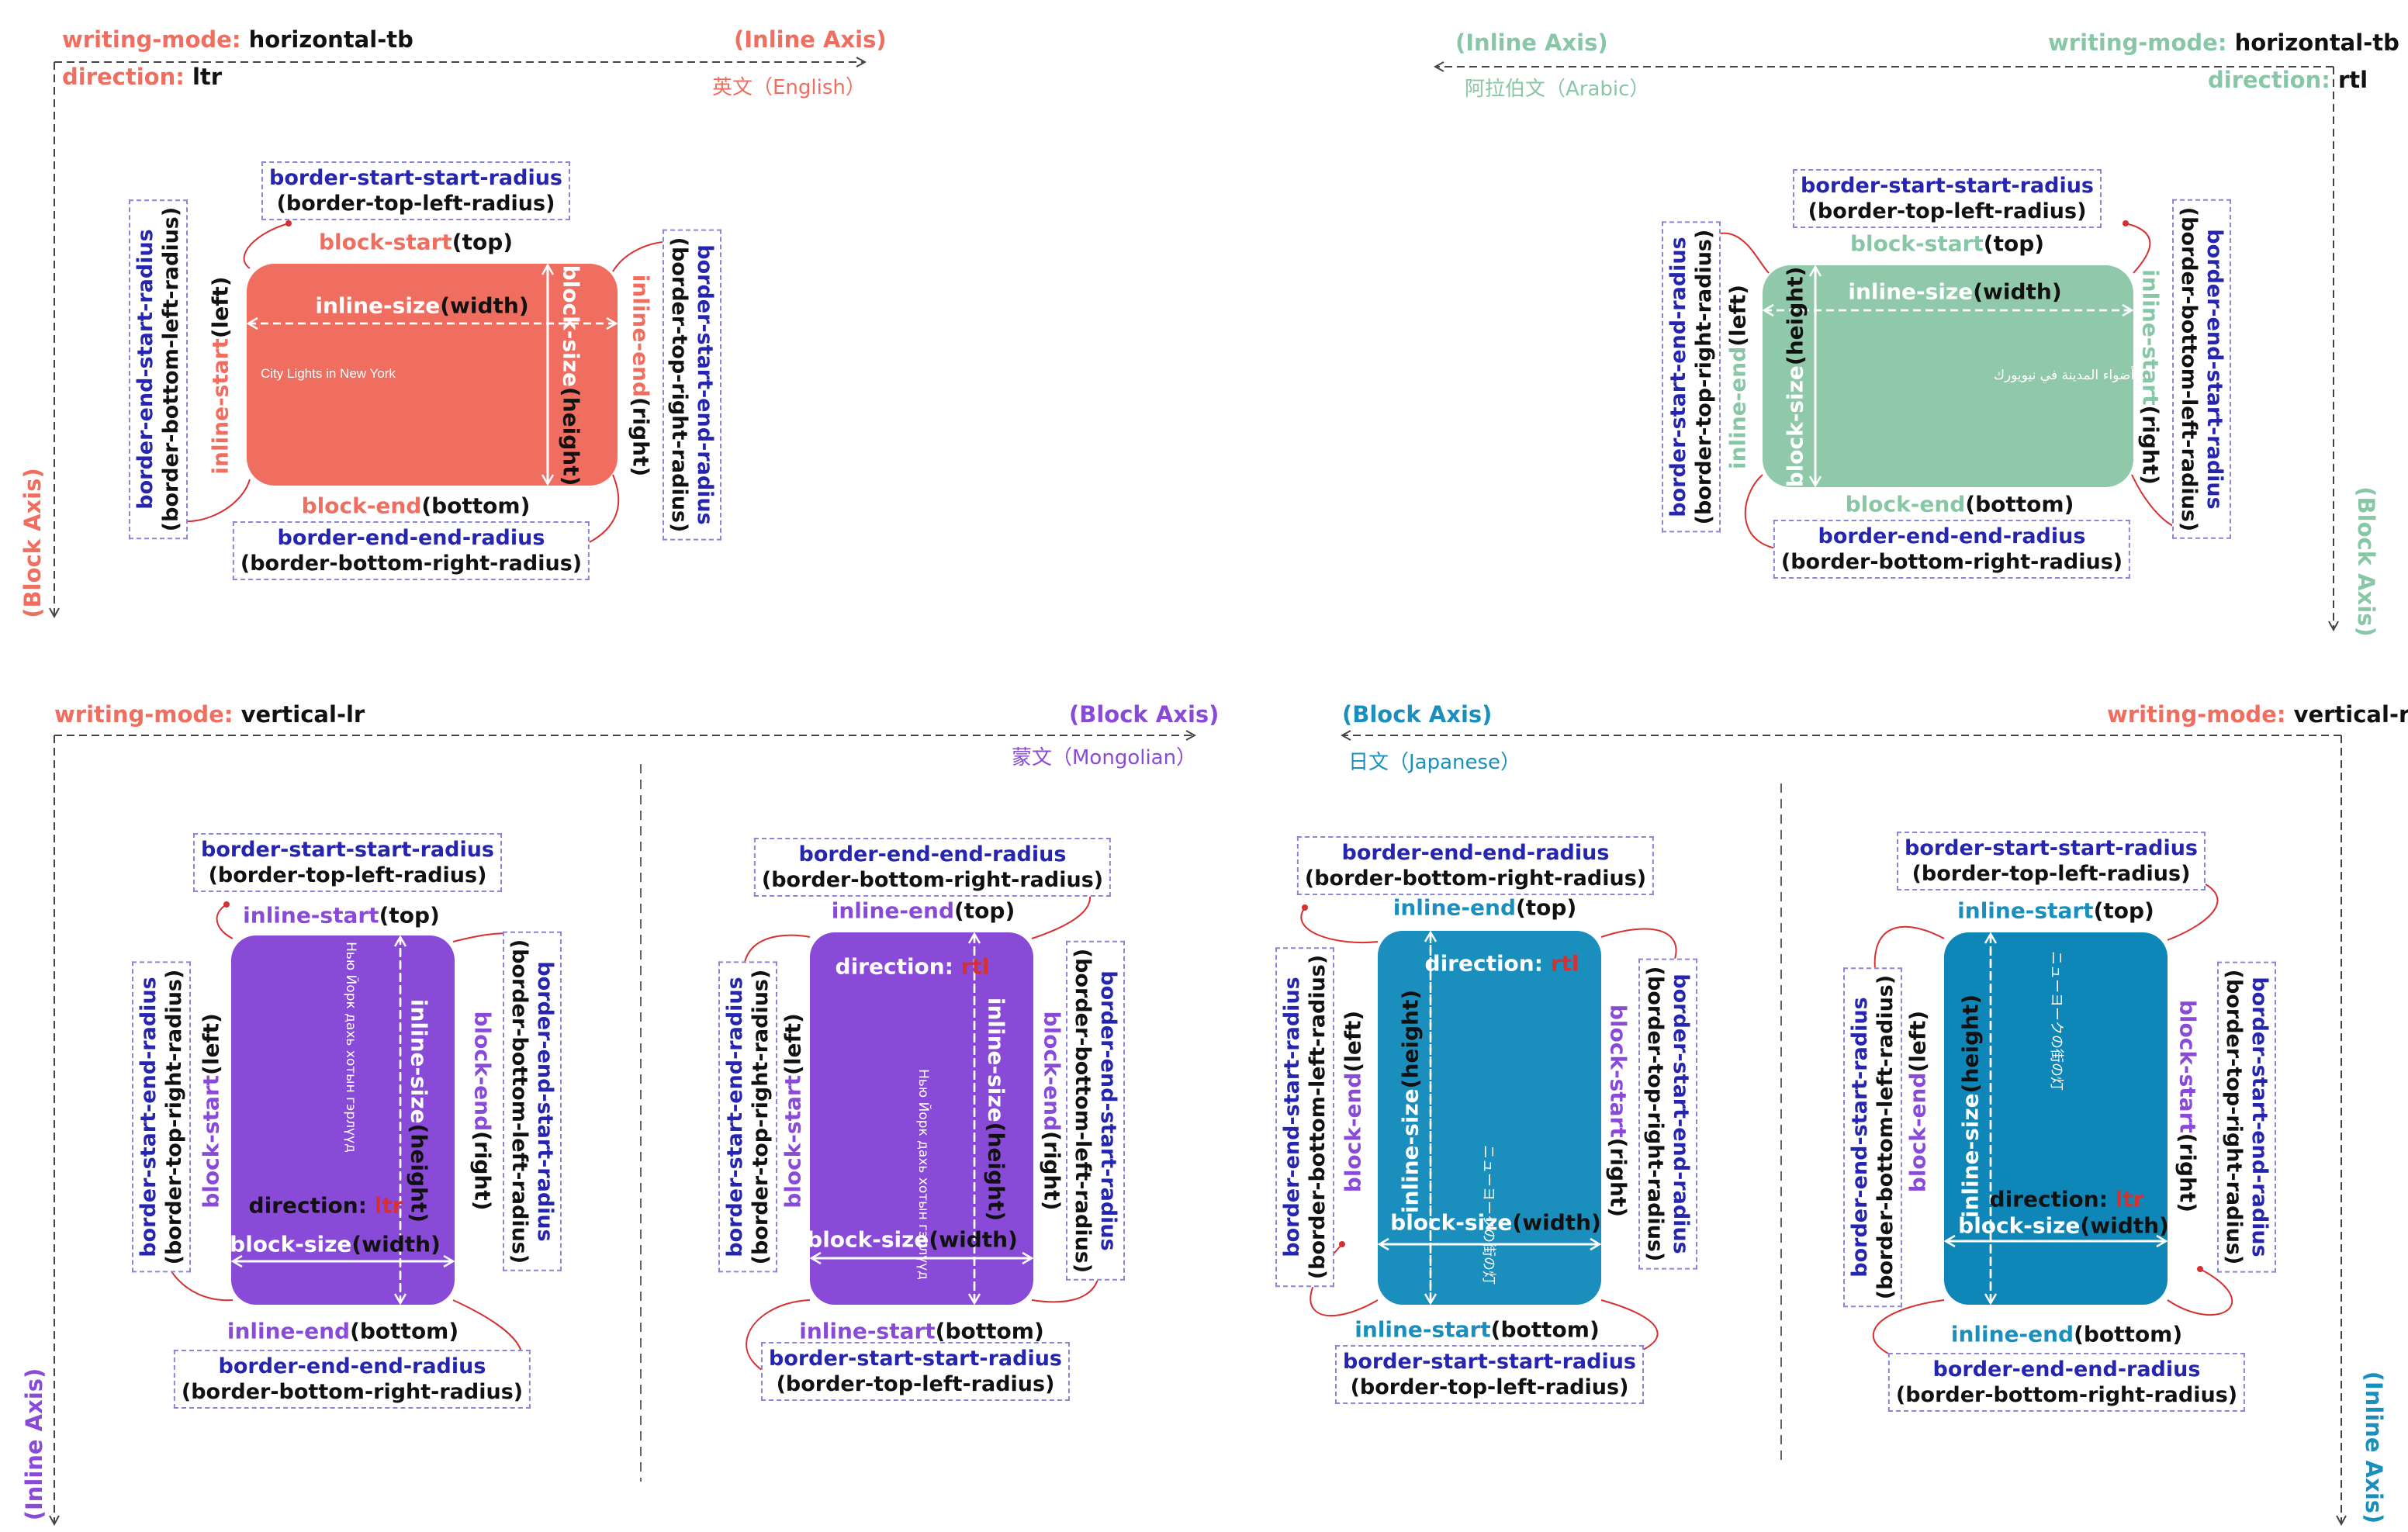 This screenshot has width=2408, height=1532. Describe the element at coordinates (1144, 715) in the screenshot. I see `q3-block-axis-label: (Block Axis)` at that location.